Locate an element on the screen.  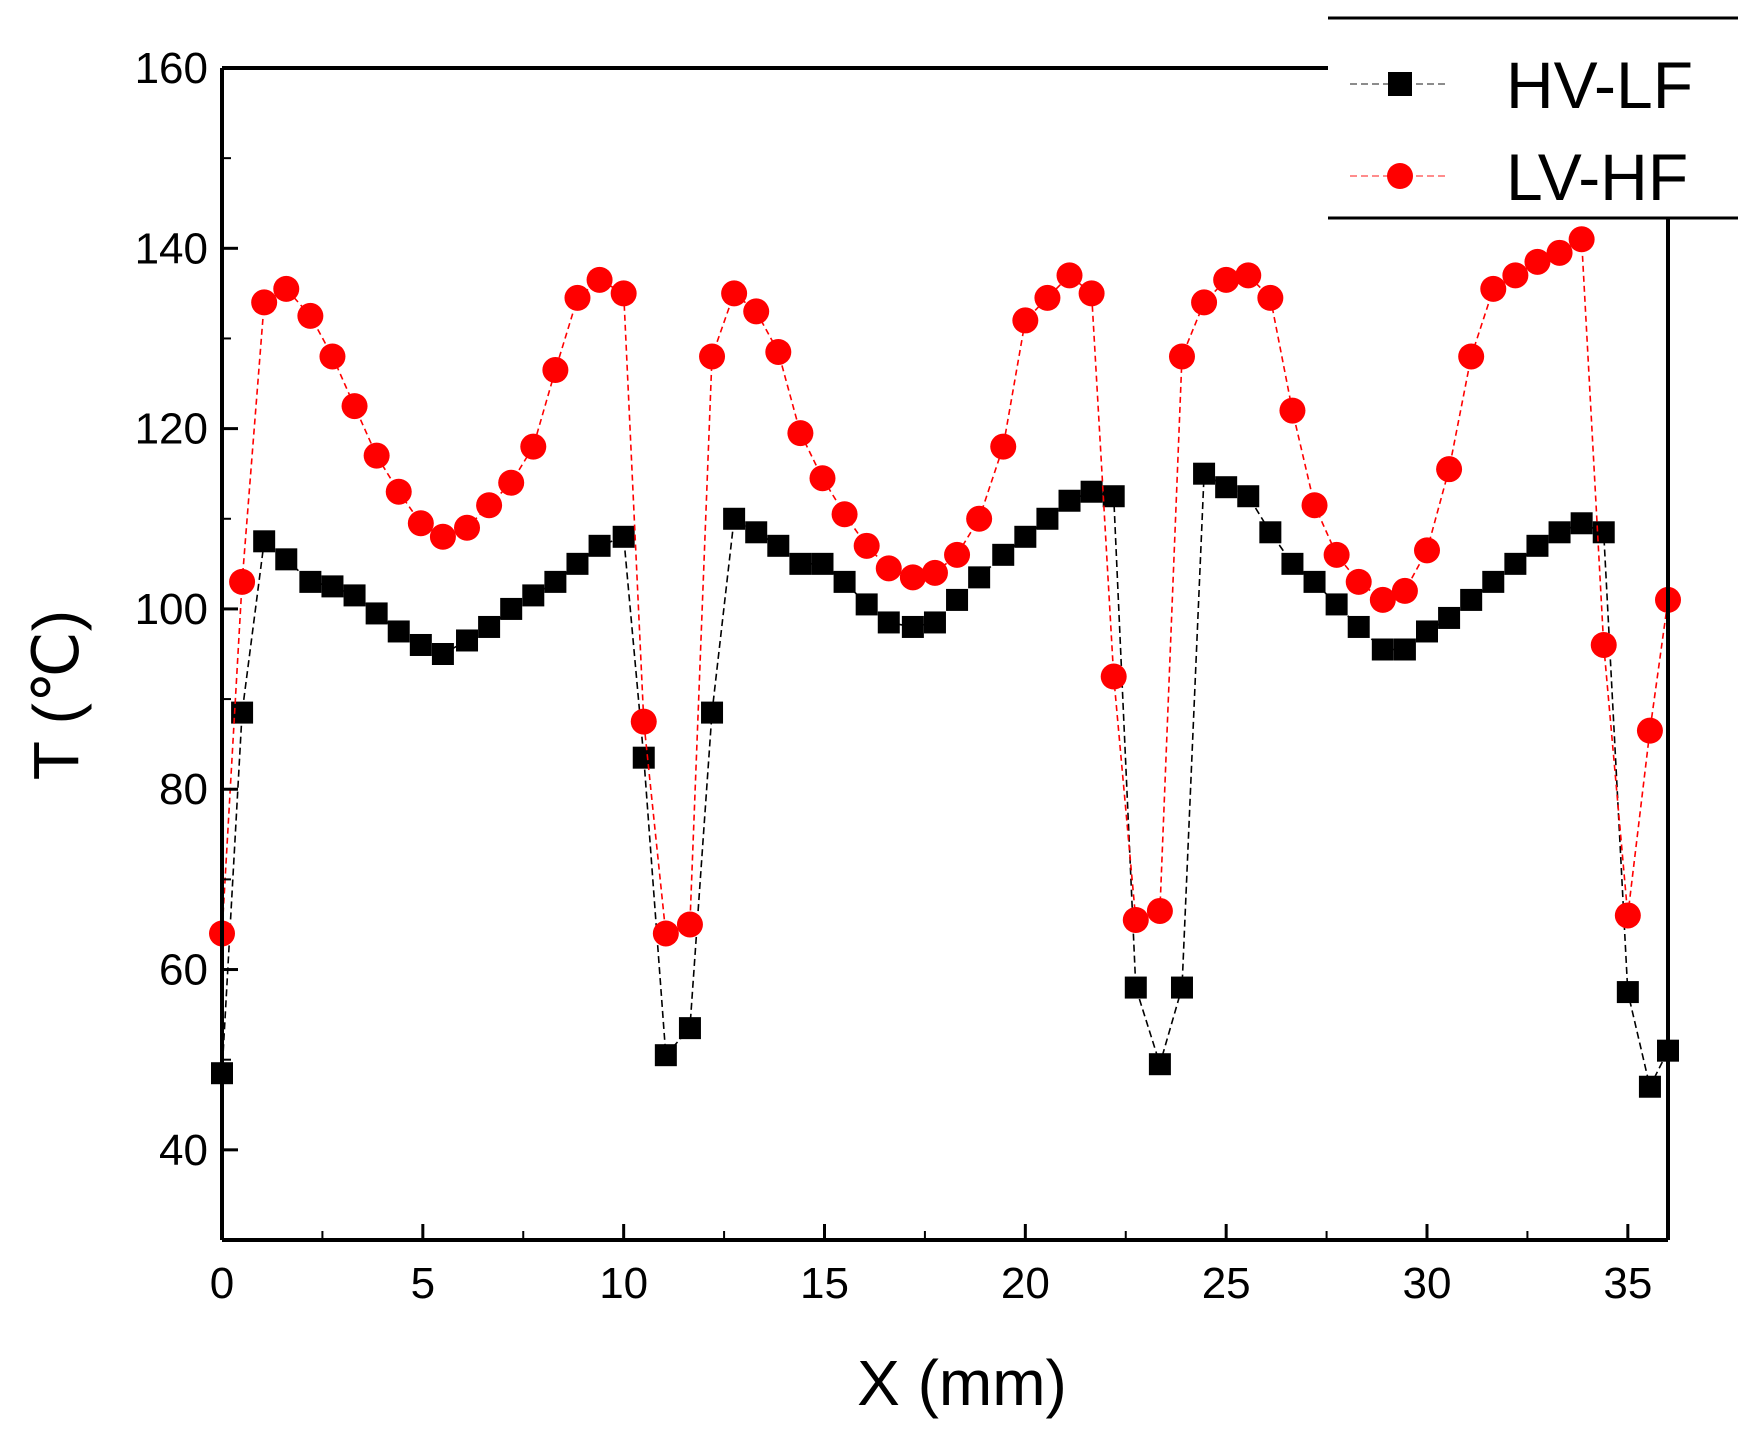
x-tick-label: 10 is located at coordinates (623, 1283).